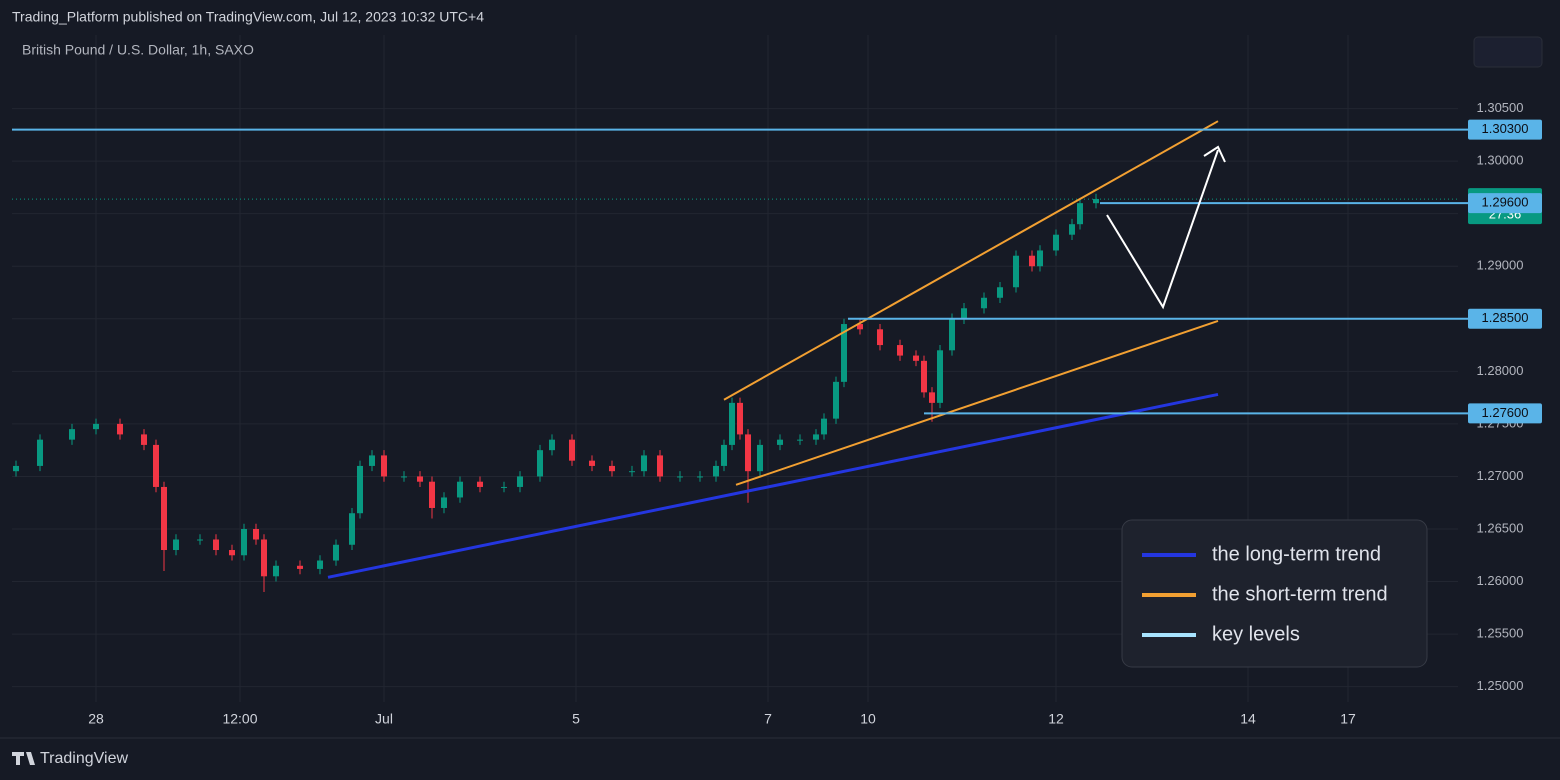 The image size is (1560, 780). I want to click on level-label: 1.29600, so click(1505, 202).